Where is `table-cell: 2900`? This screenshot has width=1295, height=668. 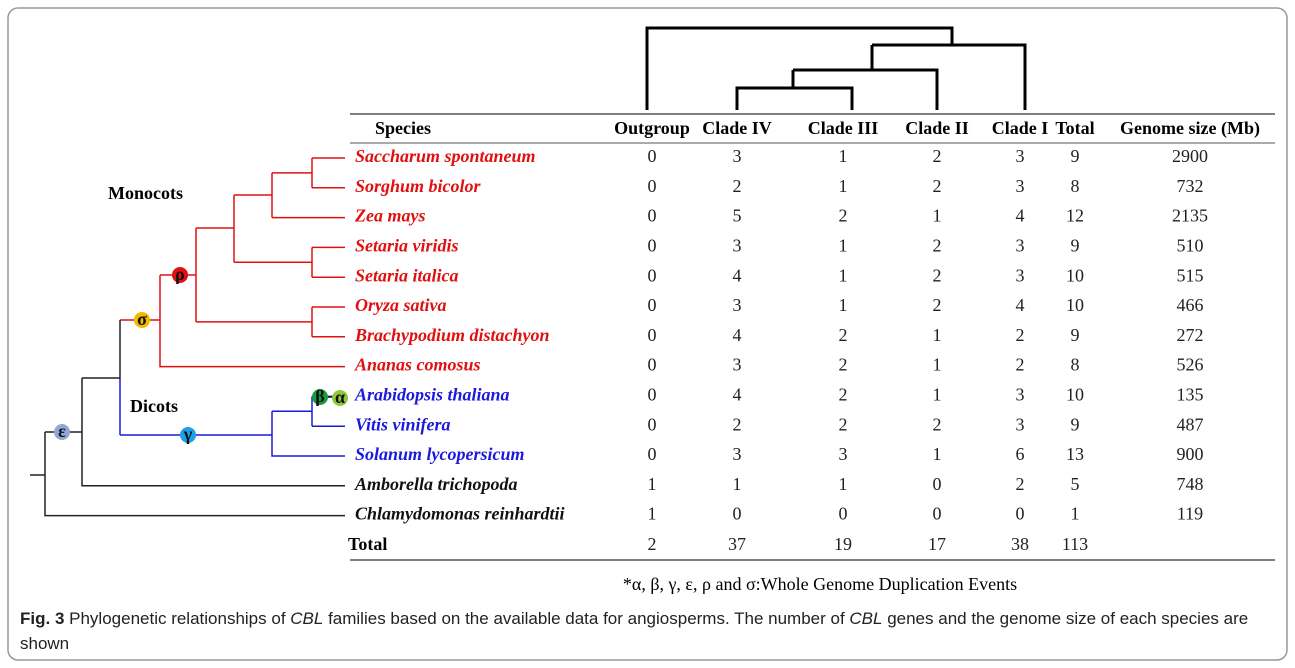 table-cell: 2900 is located at coordinates (1190, 156).